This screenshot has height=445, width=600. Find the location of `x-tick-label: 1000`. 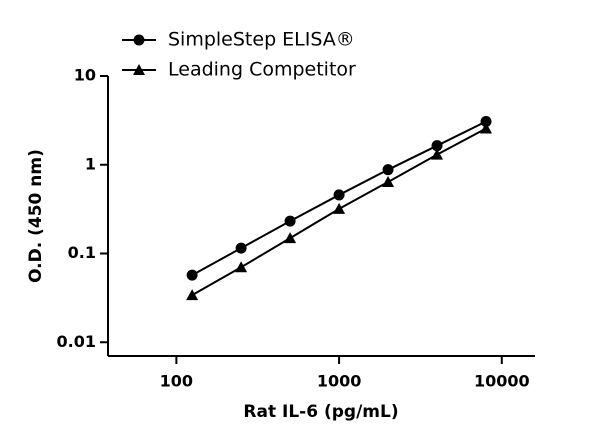

x-tick-label: 1000 is located at coordinates (339, 381).